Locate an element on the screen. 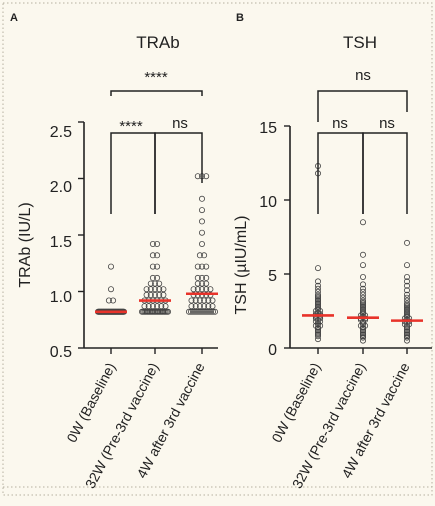 The height and width of the screenshot is (506, 435). panel-a-title: TRAb is located at coordinates (157, 42).